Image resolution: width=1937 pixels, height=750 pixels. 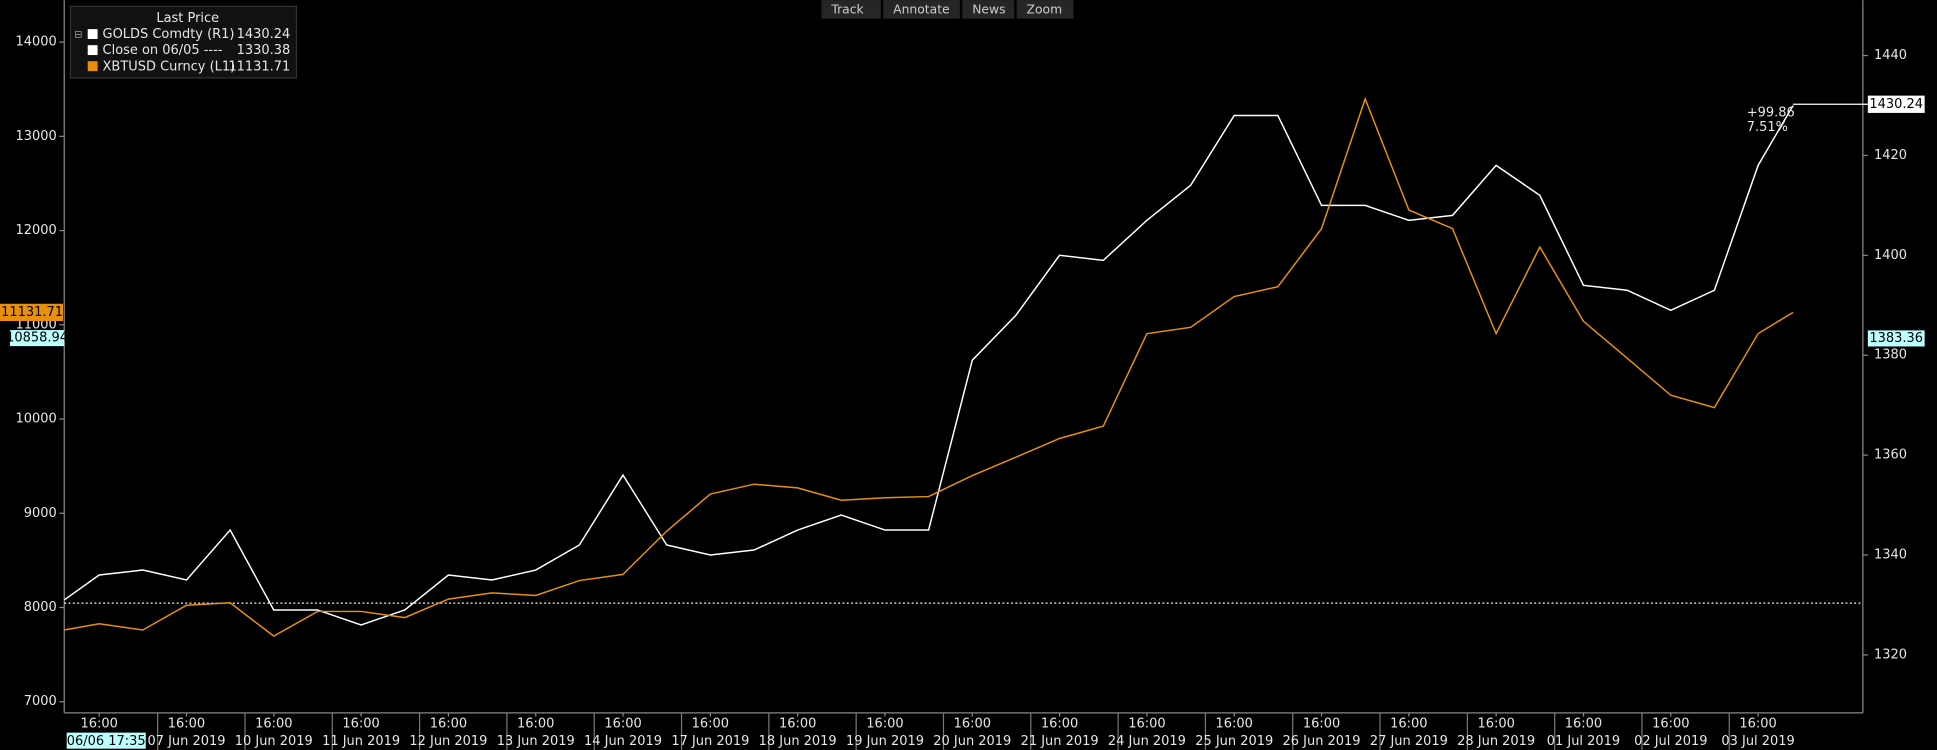 What do you see at coordinates (1890, 455) in the screenshot?
I see `y2-tick-label: 1360` at bounding box center [1890, 455].